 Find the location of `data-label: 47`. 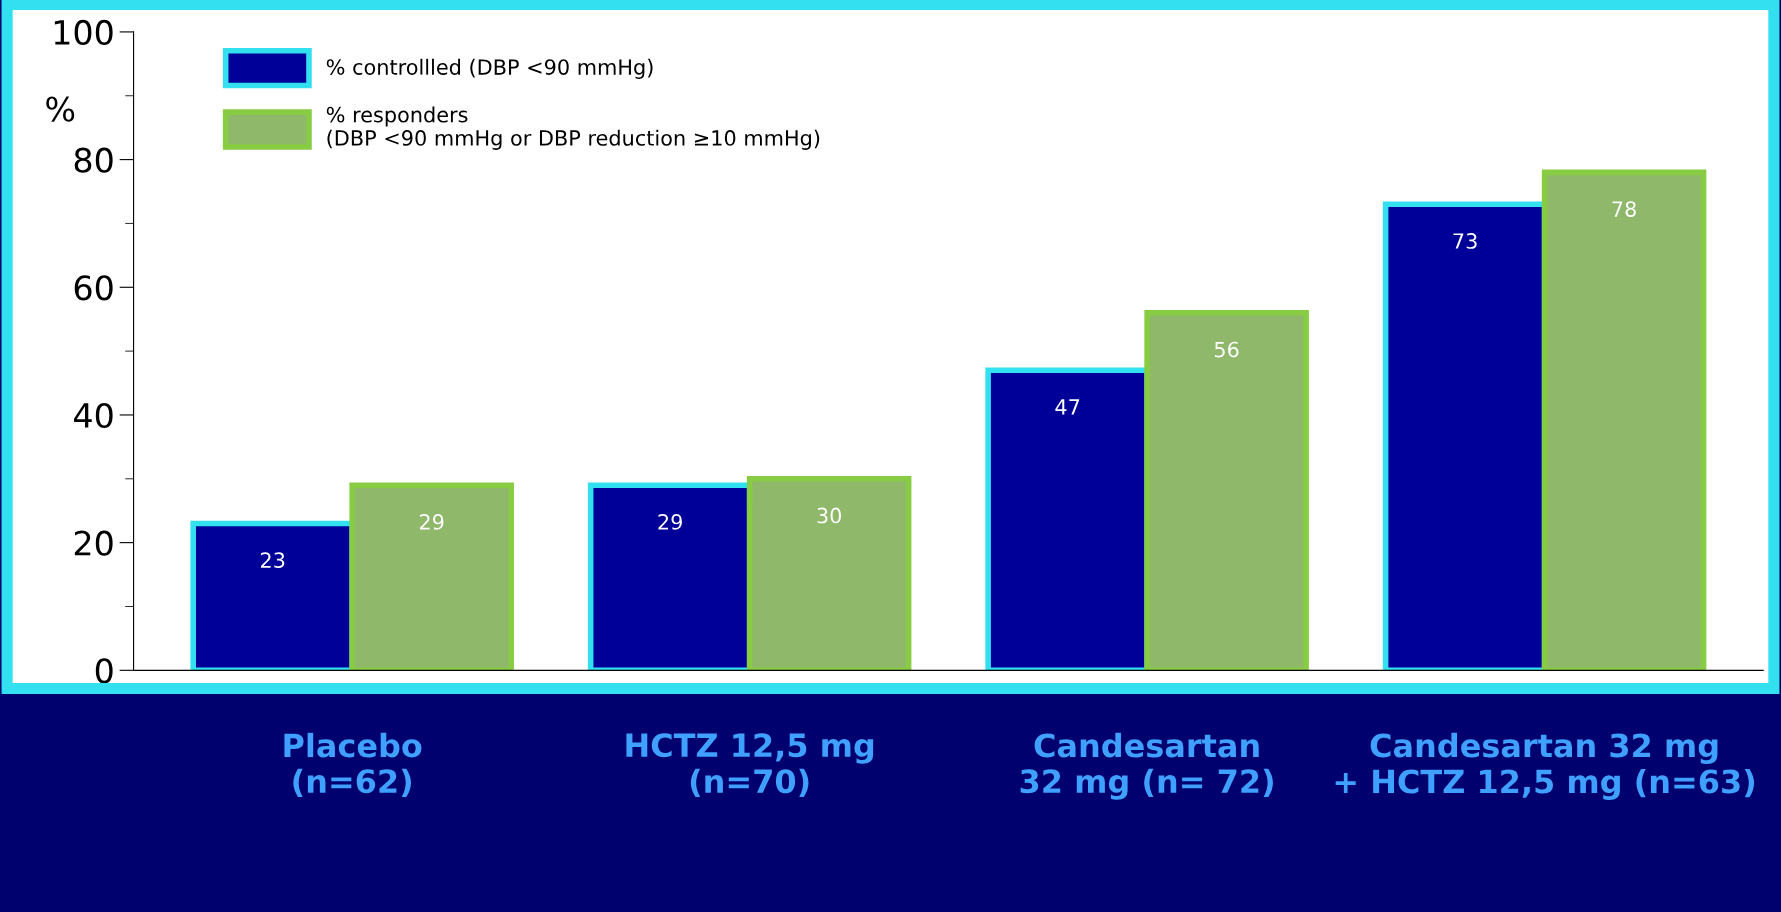

data-label: 47 is located at coordinates (1067, 407).